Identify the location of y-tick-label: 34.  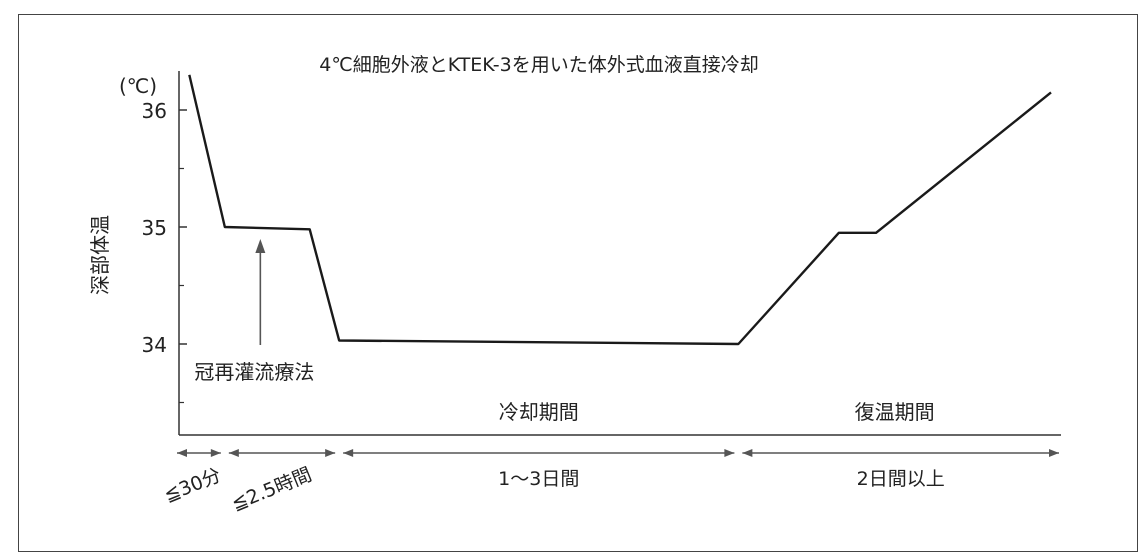
(154, 345).